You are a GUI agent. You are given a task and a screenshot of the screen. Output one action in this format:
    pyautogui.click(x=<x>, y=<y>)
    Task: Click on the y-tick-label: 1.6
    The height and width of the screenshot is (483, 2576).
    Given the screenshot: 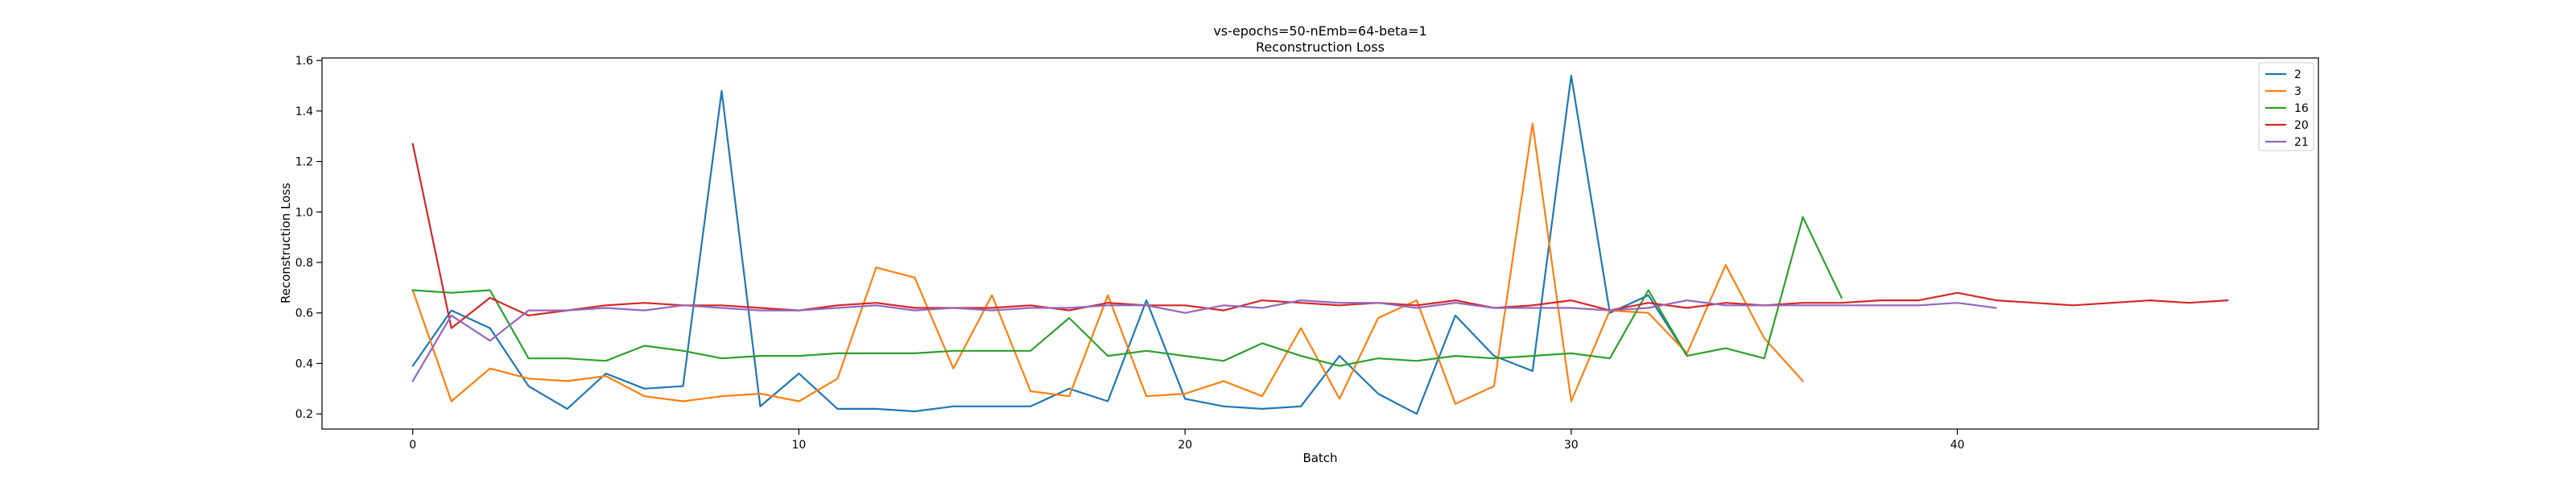 What is the action you would take?
    pyautogui.click(x=304, y=61)
    